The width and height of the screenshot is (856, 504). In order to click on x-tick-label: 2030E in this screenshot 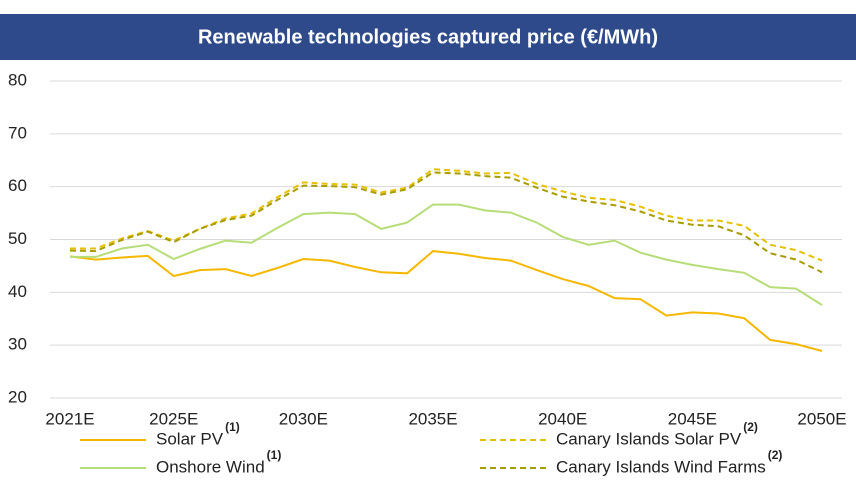, I will do `click(303, 418)`.